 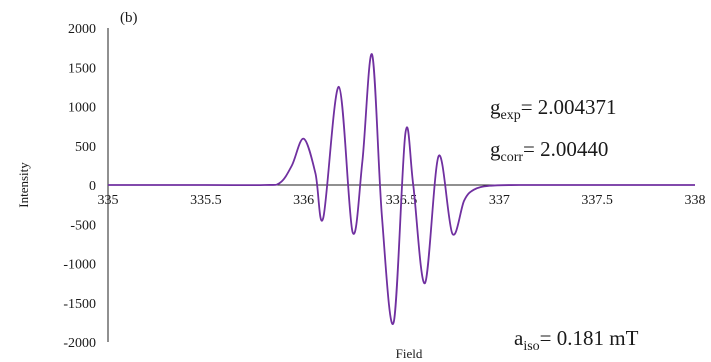 I want to click on y-tick-label: -1500, so click(x=79, y=304).